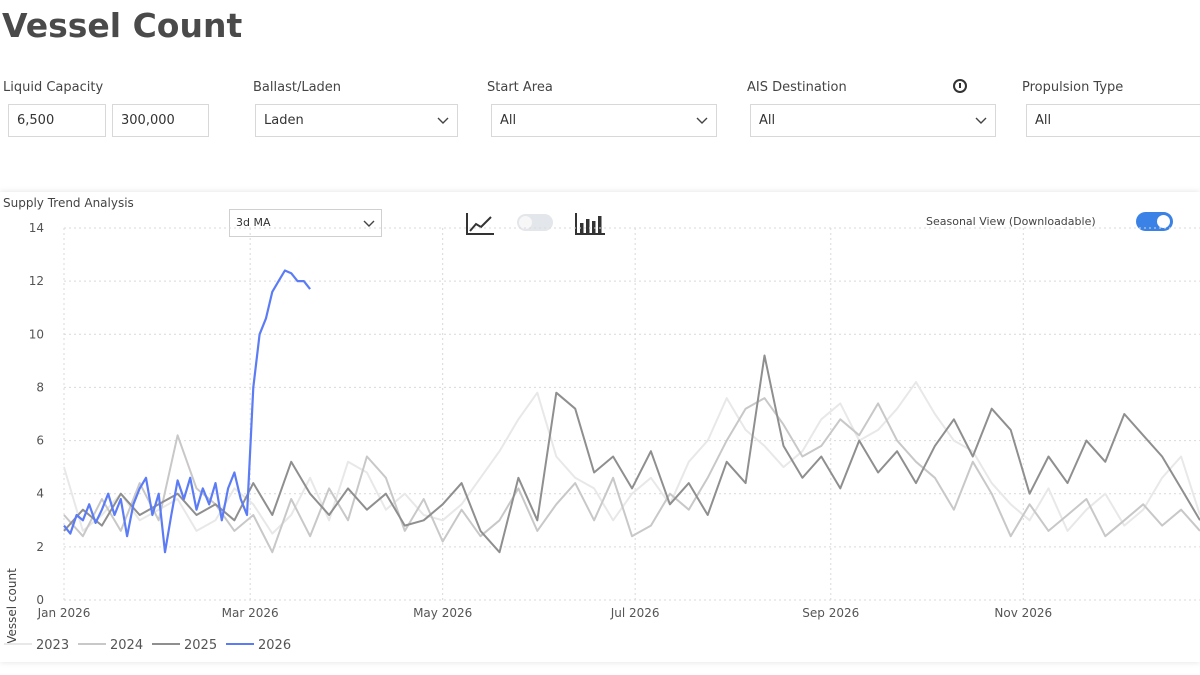 This screenshot has width=1200, height=675. I want to click on y-axis: 0 2 4 6 8 10 12 14, so click(36, 414).